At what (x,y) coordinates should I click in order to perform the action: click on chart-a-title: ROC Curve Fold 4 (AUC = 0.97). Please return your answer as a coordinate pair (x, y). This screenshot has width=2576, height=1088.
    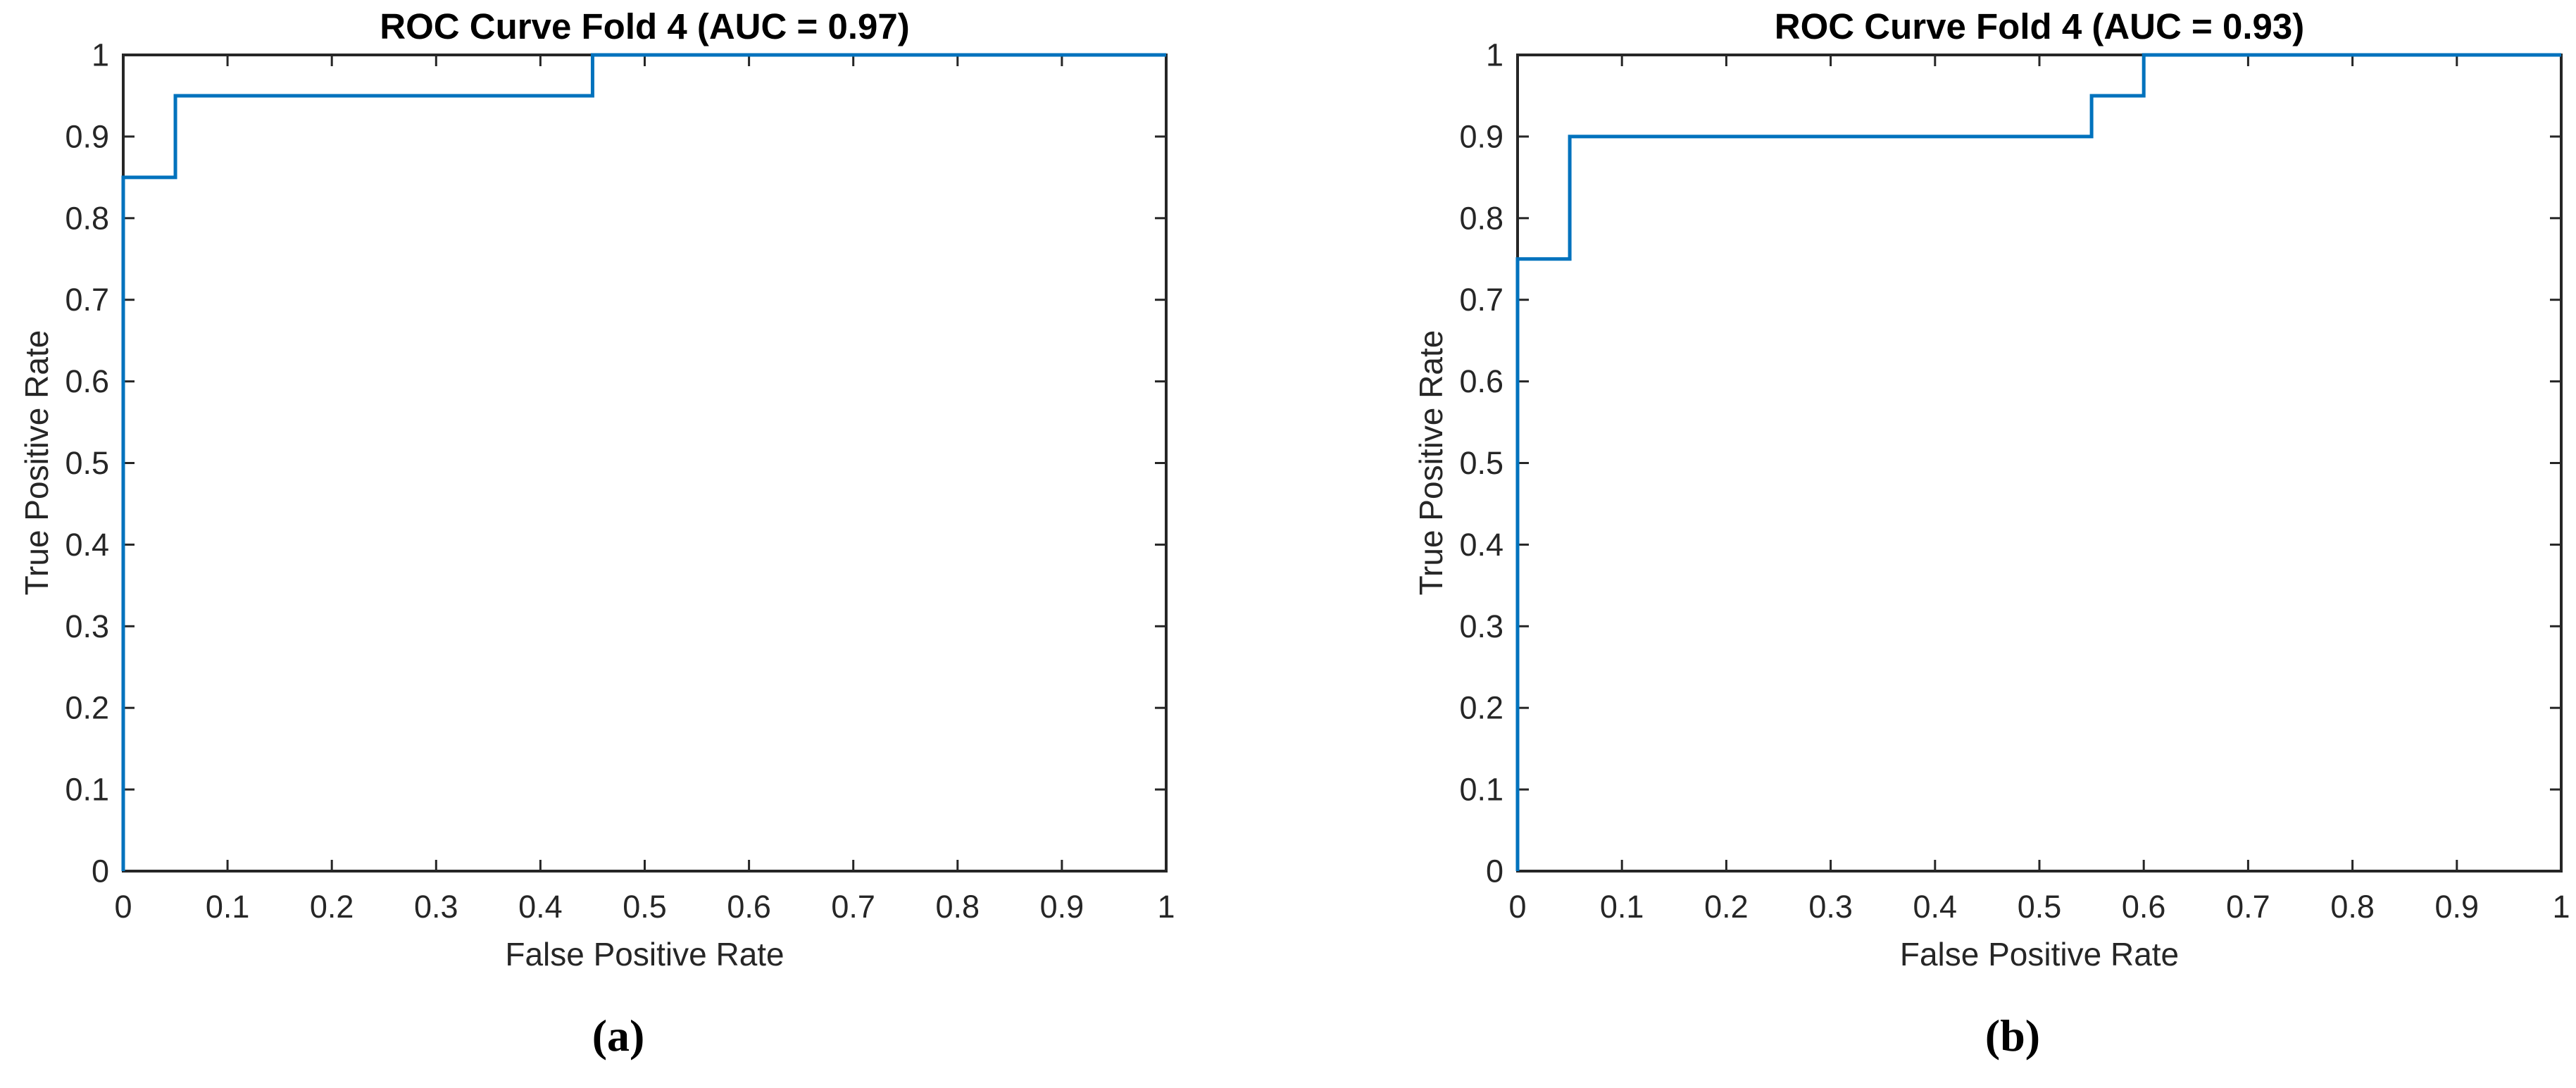
    Looking at the image, I should click on (645, 26).